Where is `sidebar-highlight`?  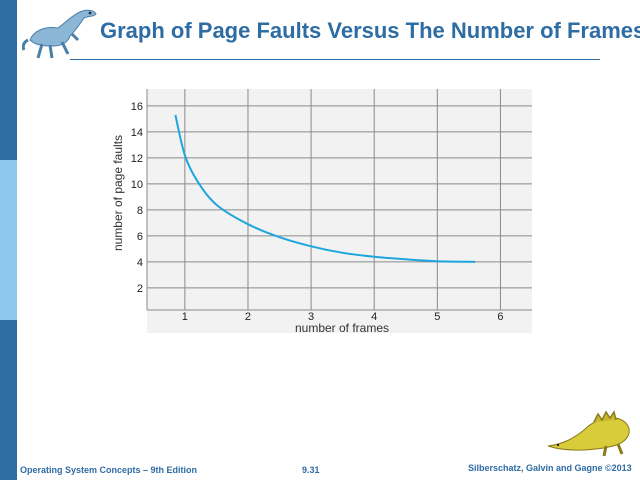
sidebar-highlight is located at coordinates (8, 240).